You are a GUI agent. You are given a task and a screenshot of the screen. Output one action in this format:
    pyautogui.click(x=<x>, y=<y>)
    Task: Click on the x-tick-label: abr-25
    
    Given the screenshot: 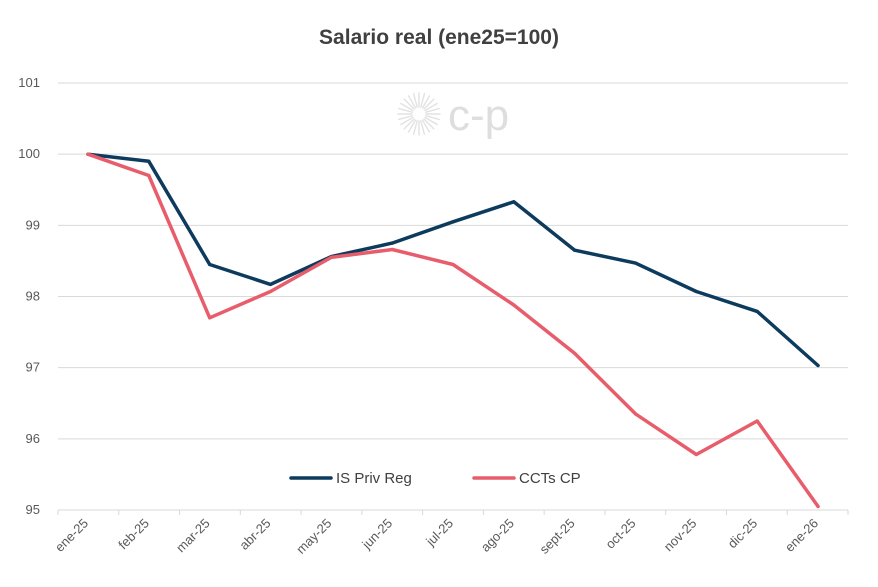 What is the action you would take?
    pyautogui.click(x=254, y=534)
    